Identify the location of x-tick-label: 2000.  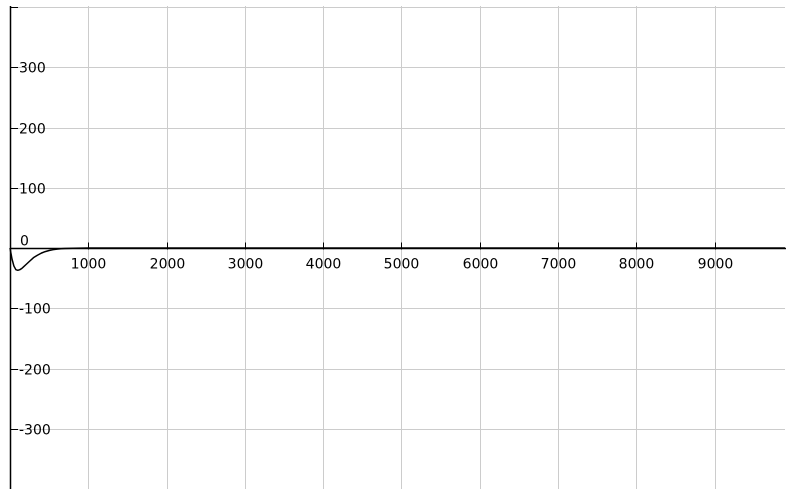
(168, 265).